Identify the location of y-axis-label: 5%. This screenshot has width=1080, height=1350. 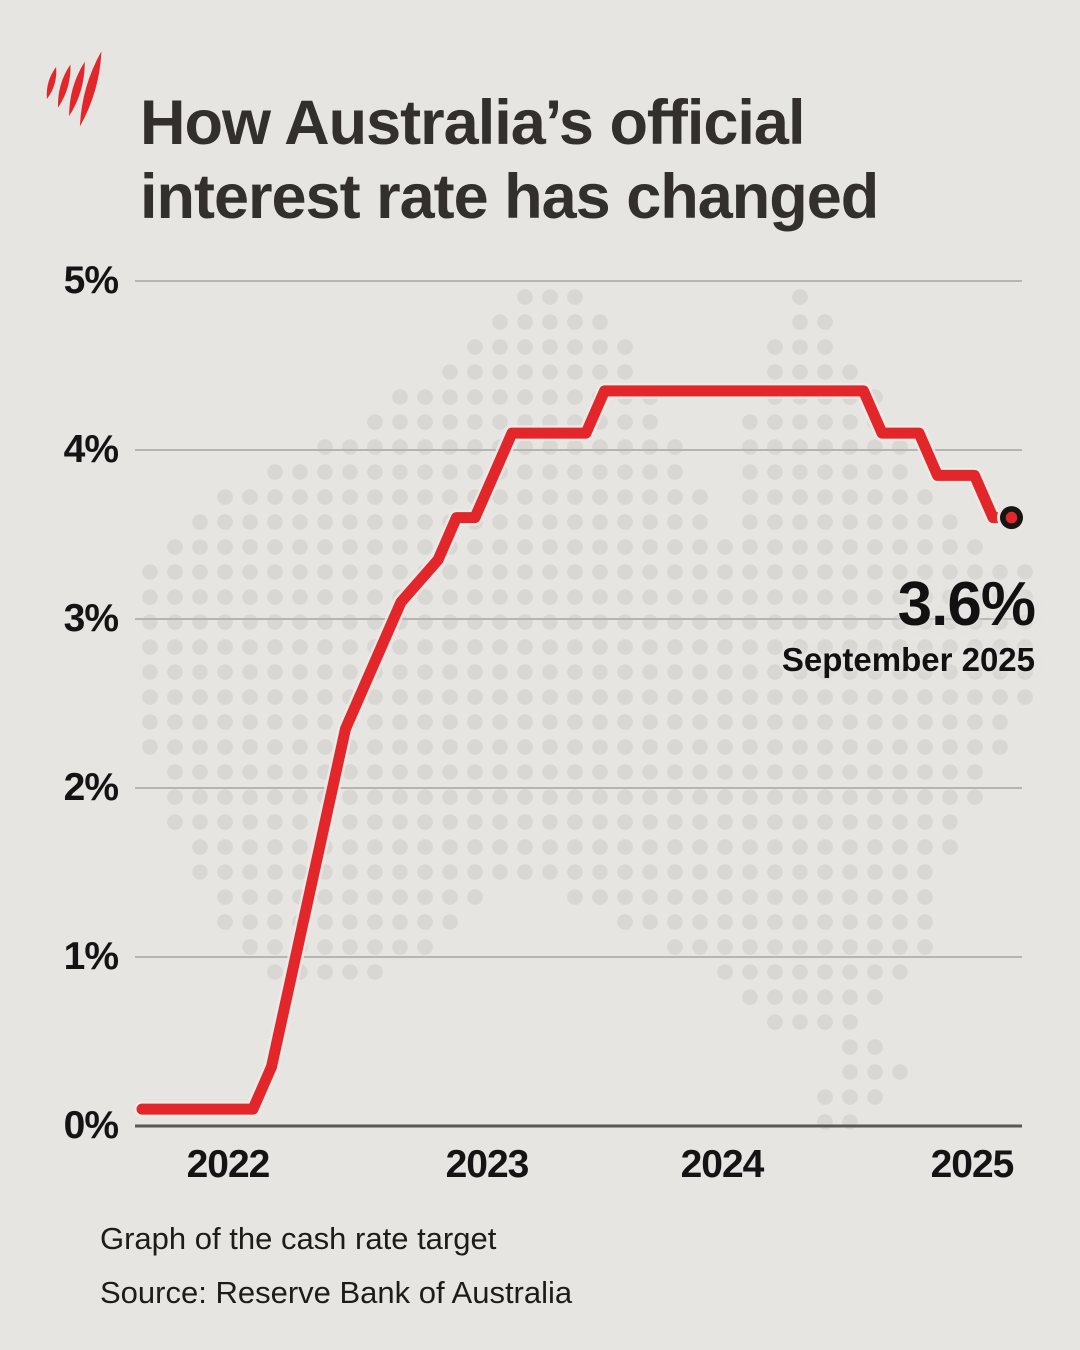
(91, 280).